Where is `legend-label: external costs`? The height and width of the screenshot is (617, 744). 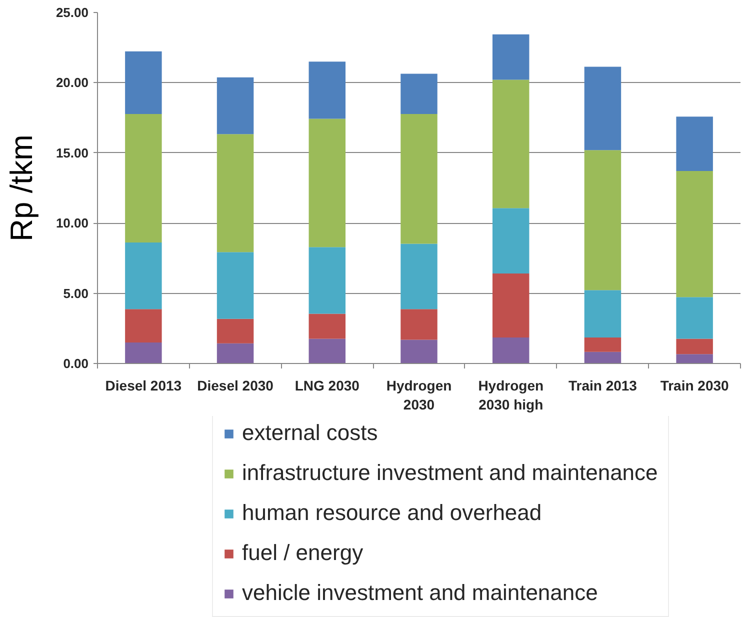
legend-label: external costs is located at coordinates (310, 433).